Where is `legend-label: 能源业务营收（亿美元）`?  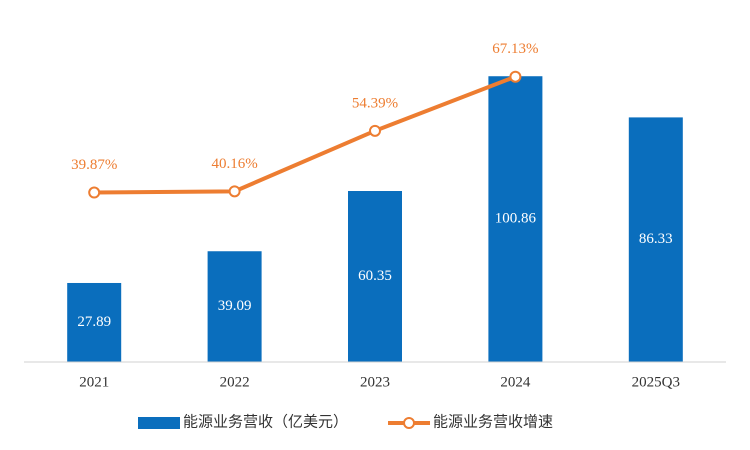
legend-label: 能源业务营收（亿美元） is located at coordinates (265, 421).